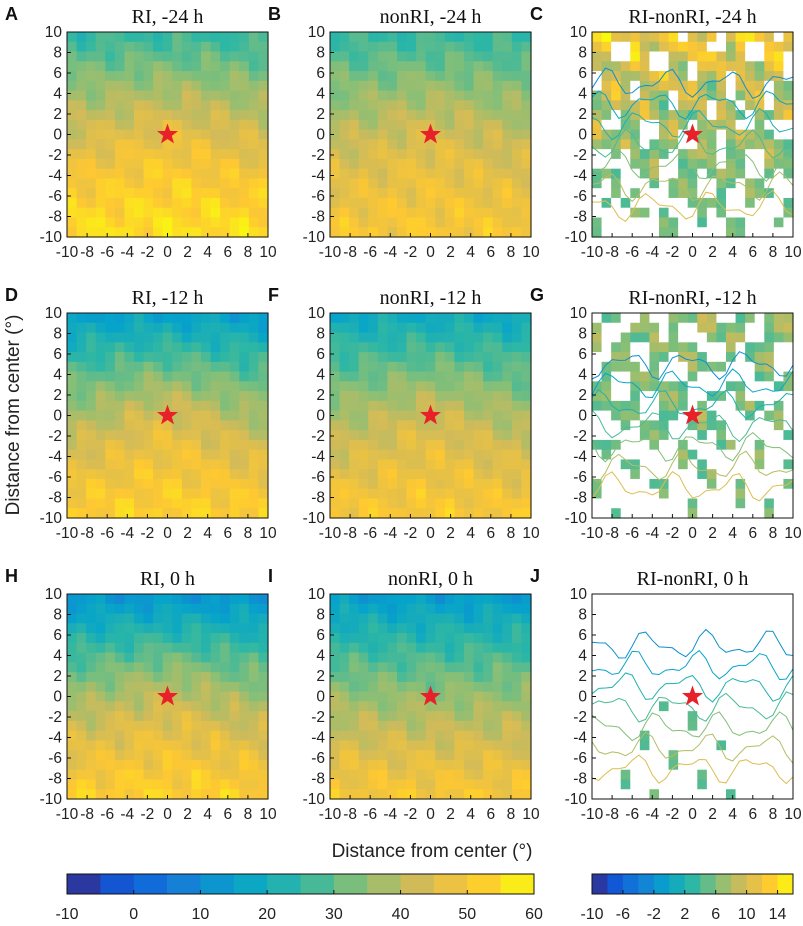 The image size is (803, 926). Describe the element at coordinates (318, 217) in the screenshot. I see `y-tick-label: -8` at that location.